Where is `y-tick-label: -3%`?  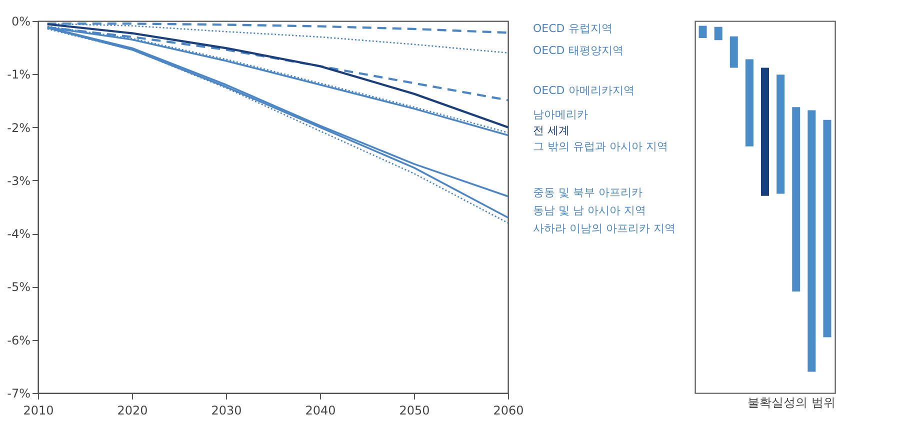 y-tick-label: -3% is located at coordinates (18, 181).